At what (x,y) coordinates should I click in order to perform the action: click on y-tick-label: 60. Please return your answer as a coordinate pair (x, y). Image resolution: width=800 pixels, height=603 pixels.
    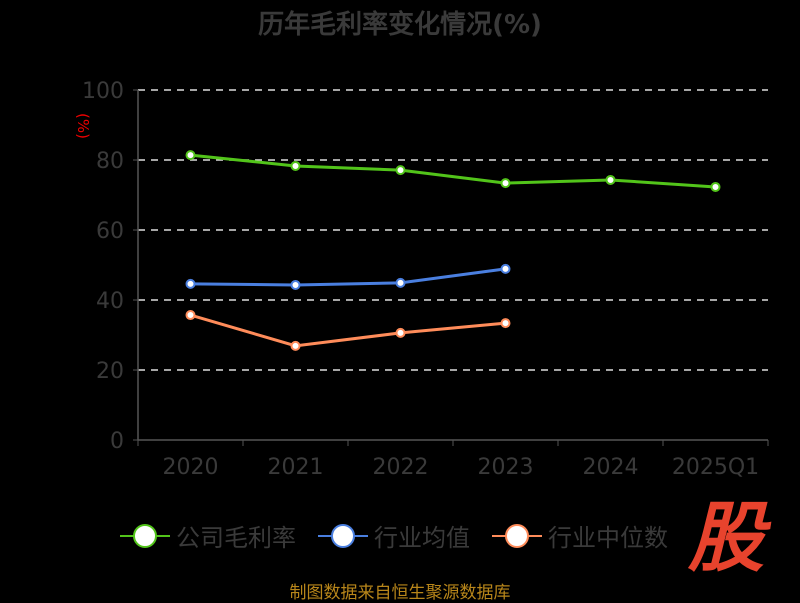
    Looking at the image, I should click on (110, 231).